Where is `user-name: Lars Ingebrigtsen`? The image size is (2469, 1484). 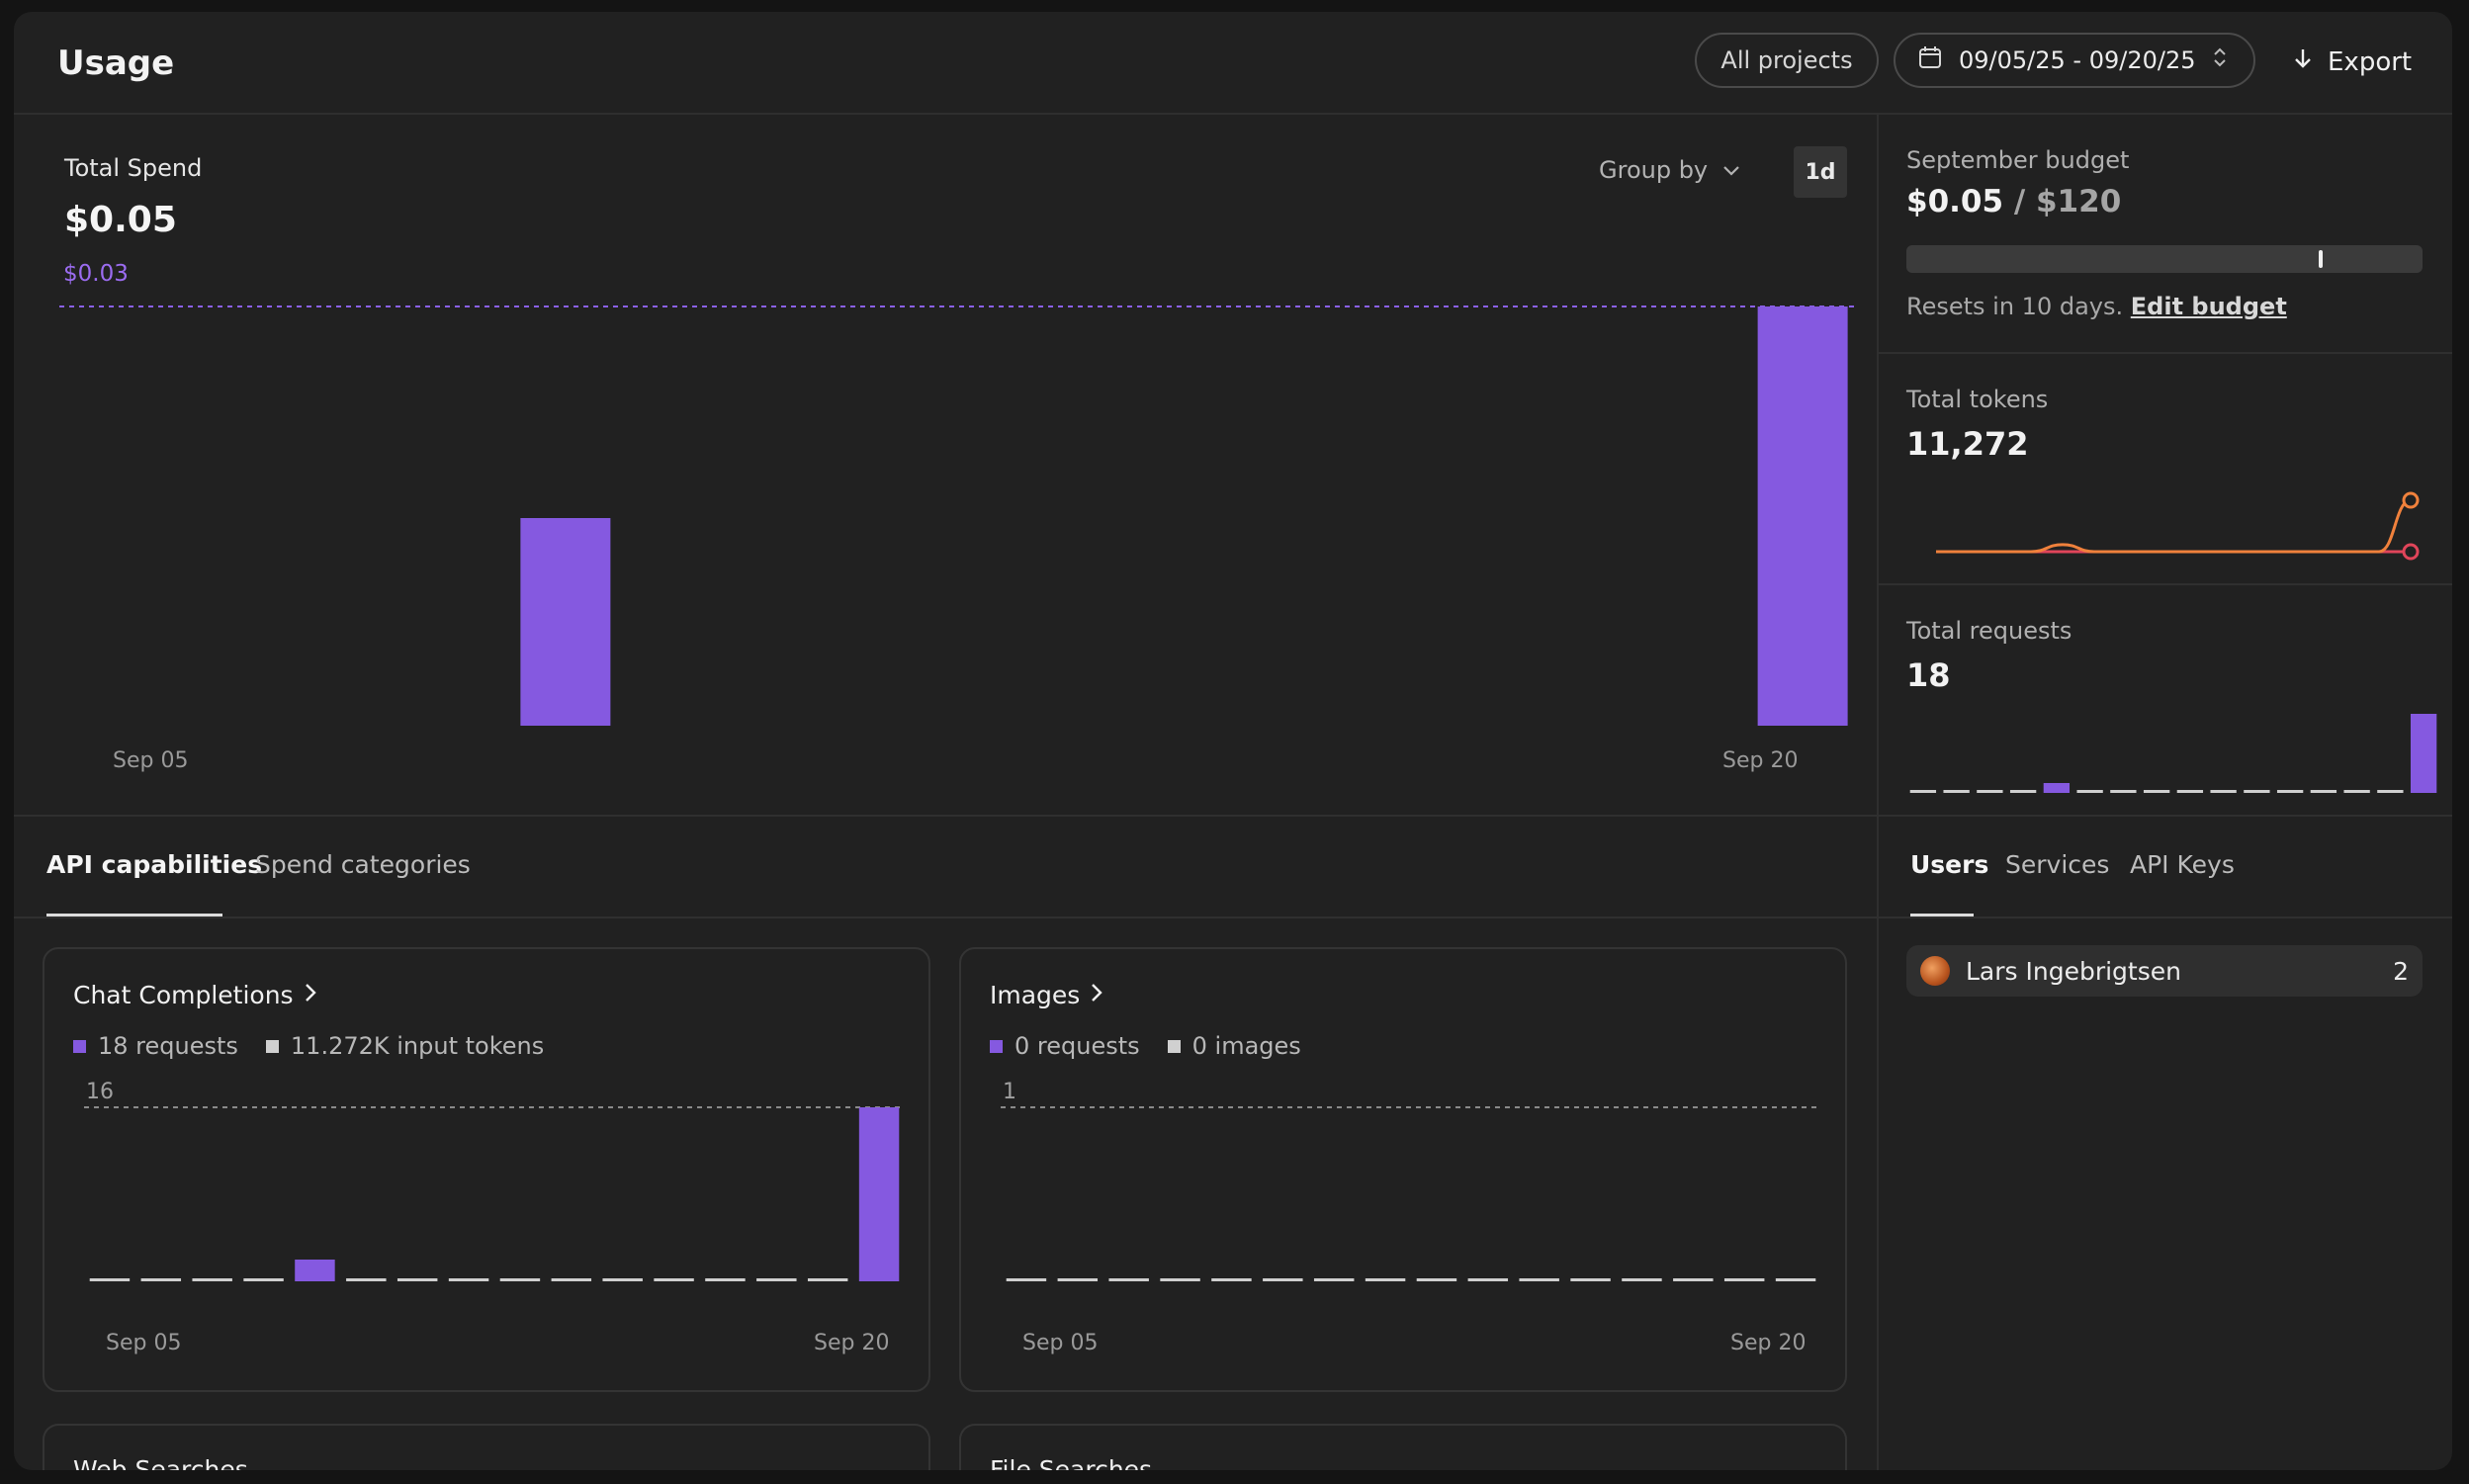
user-name: Lars Ingebrigtsen is located at coordinates (2073, 971).